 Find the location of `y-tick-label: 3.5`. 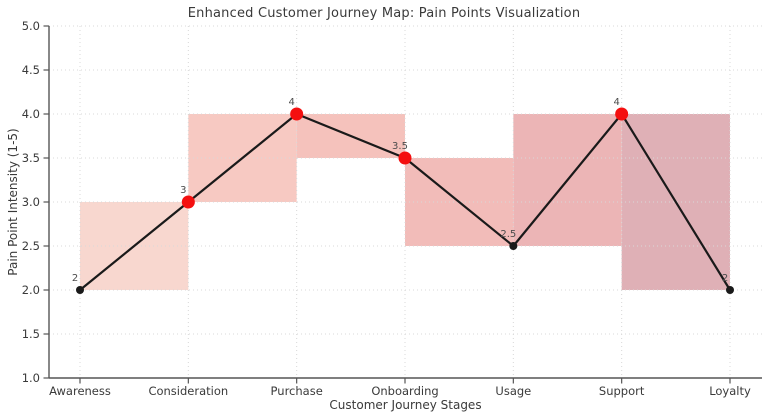

y-tick-label: 3.5 is located at coordinates (31, 158).